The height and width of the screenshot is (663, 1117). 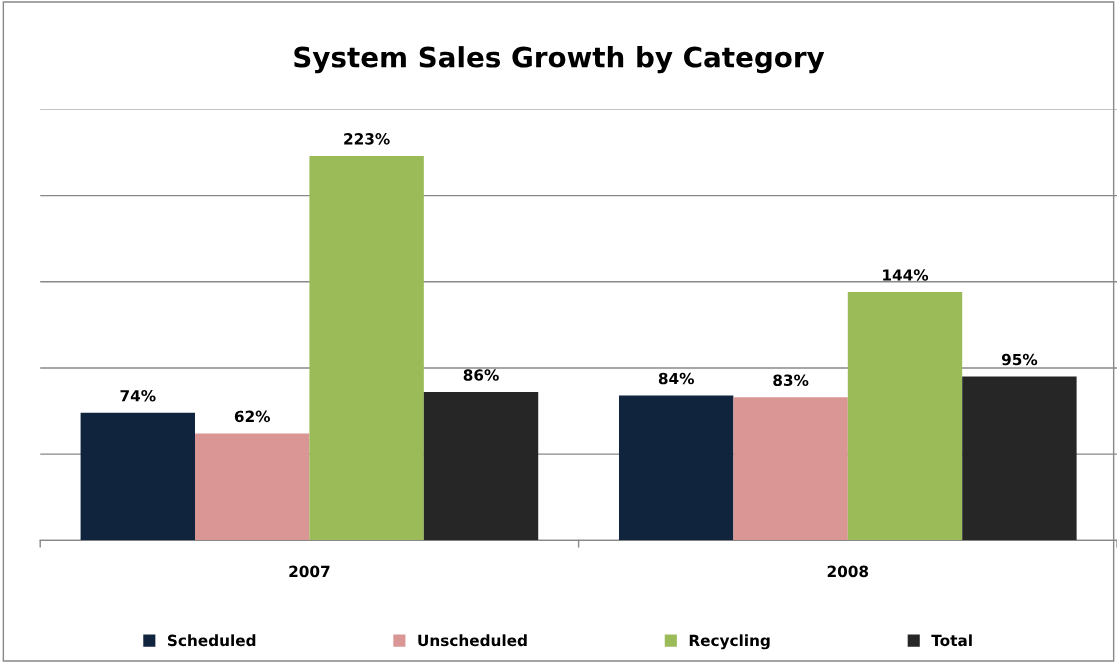 What do you see at coordinates (472, 640) in the screenshot?
I see `legend-label: Unscheduled` at bounding box center [472, 640].